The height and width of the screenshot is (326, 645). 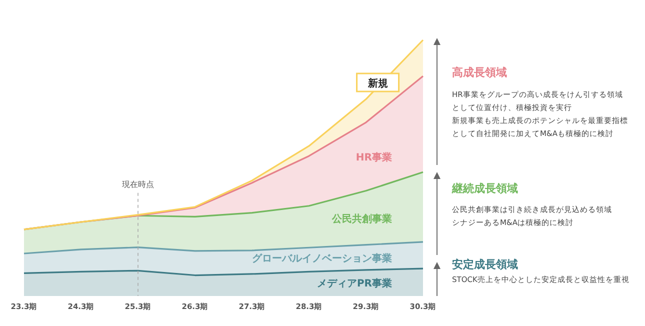 I want to click on series-label: HR事業, so click(x=374, y=158).